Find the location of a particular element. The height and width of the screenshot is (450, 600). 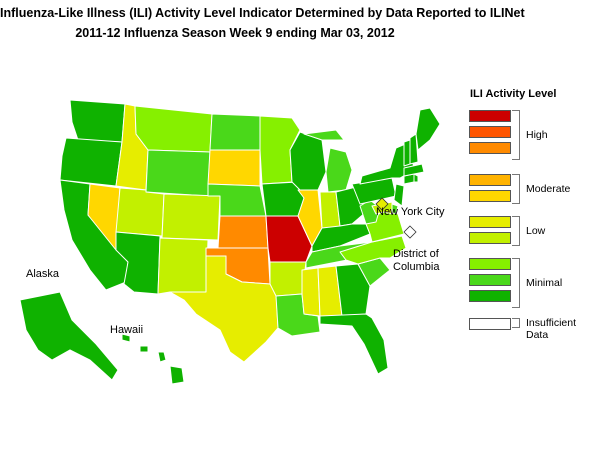

state-nj is located at coordinates (399, 195).